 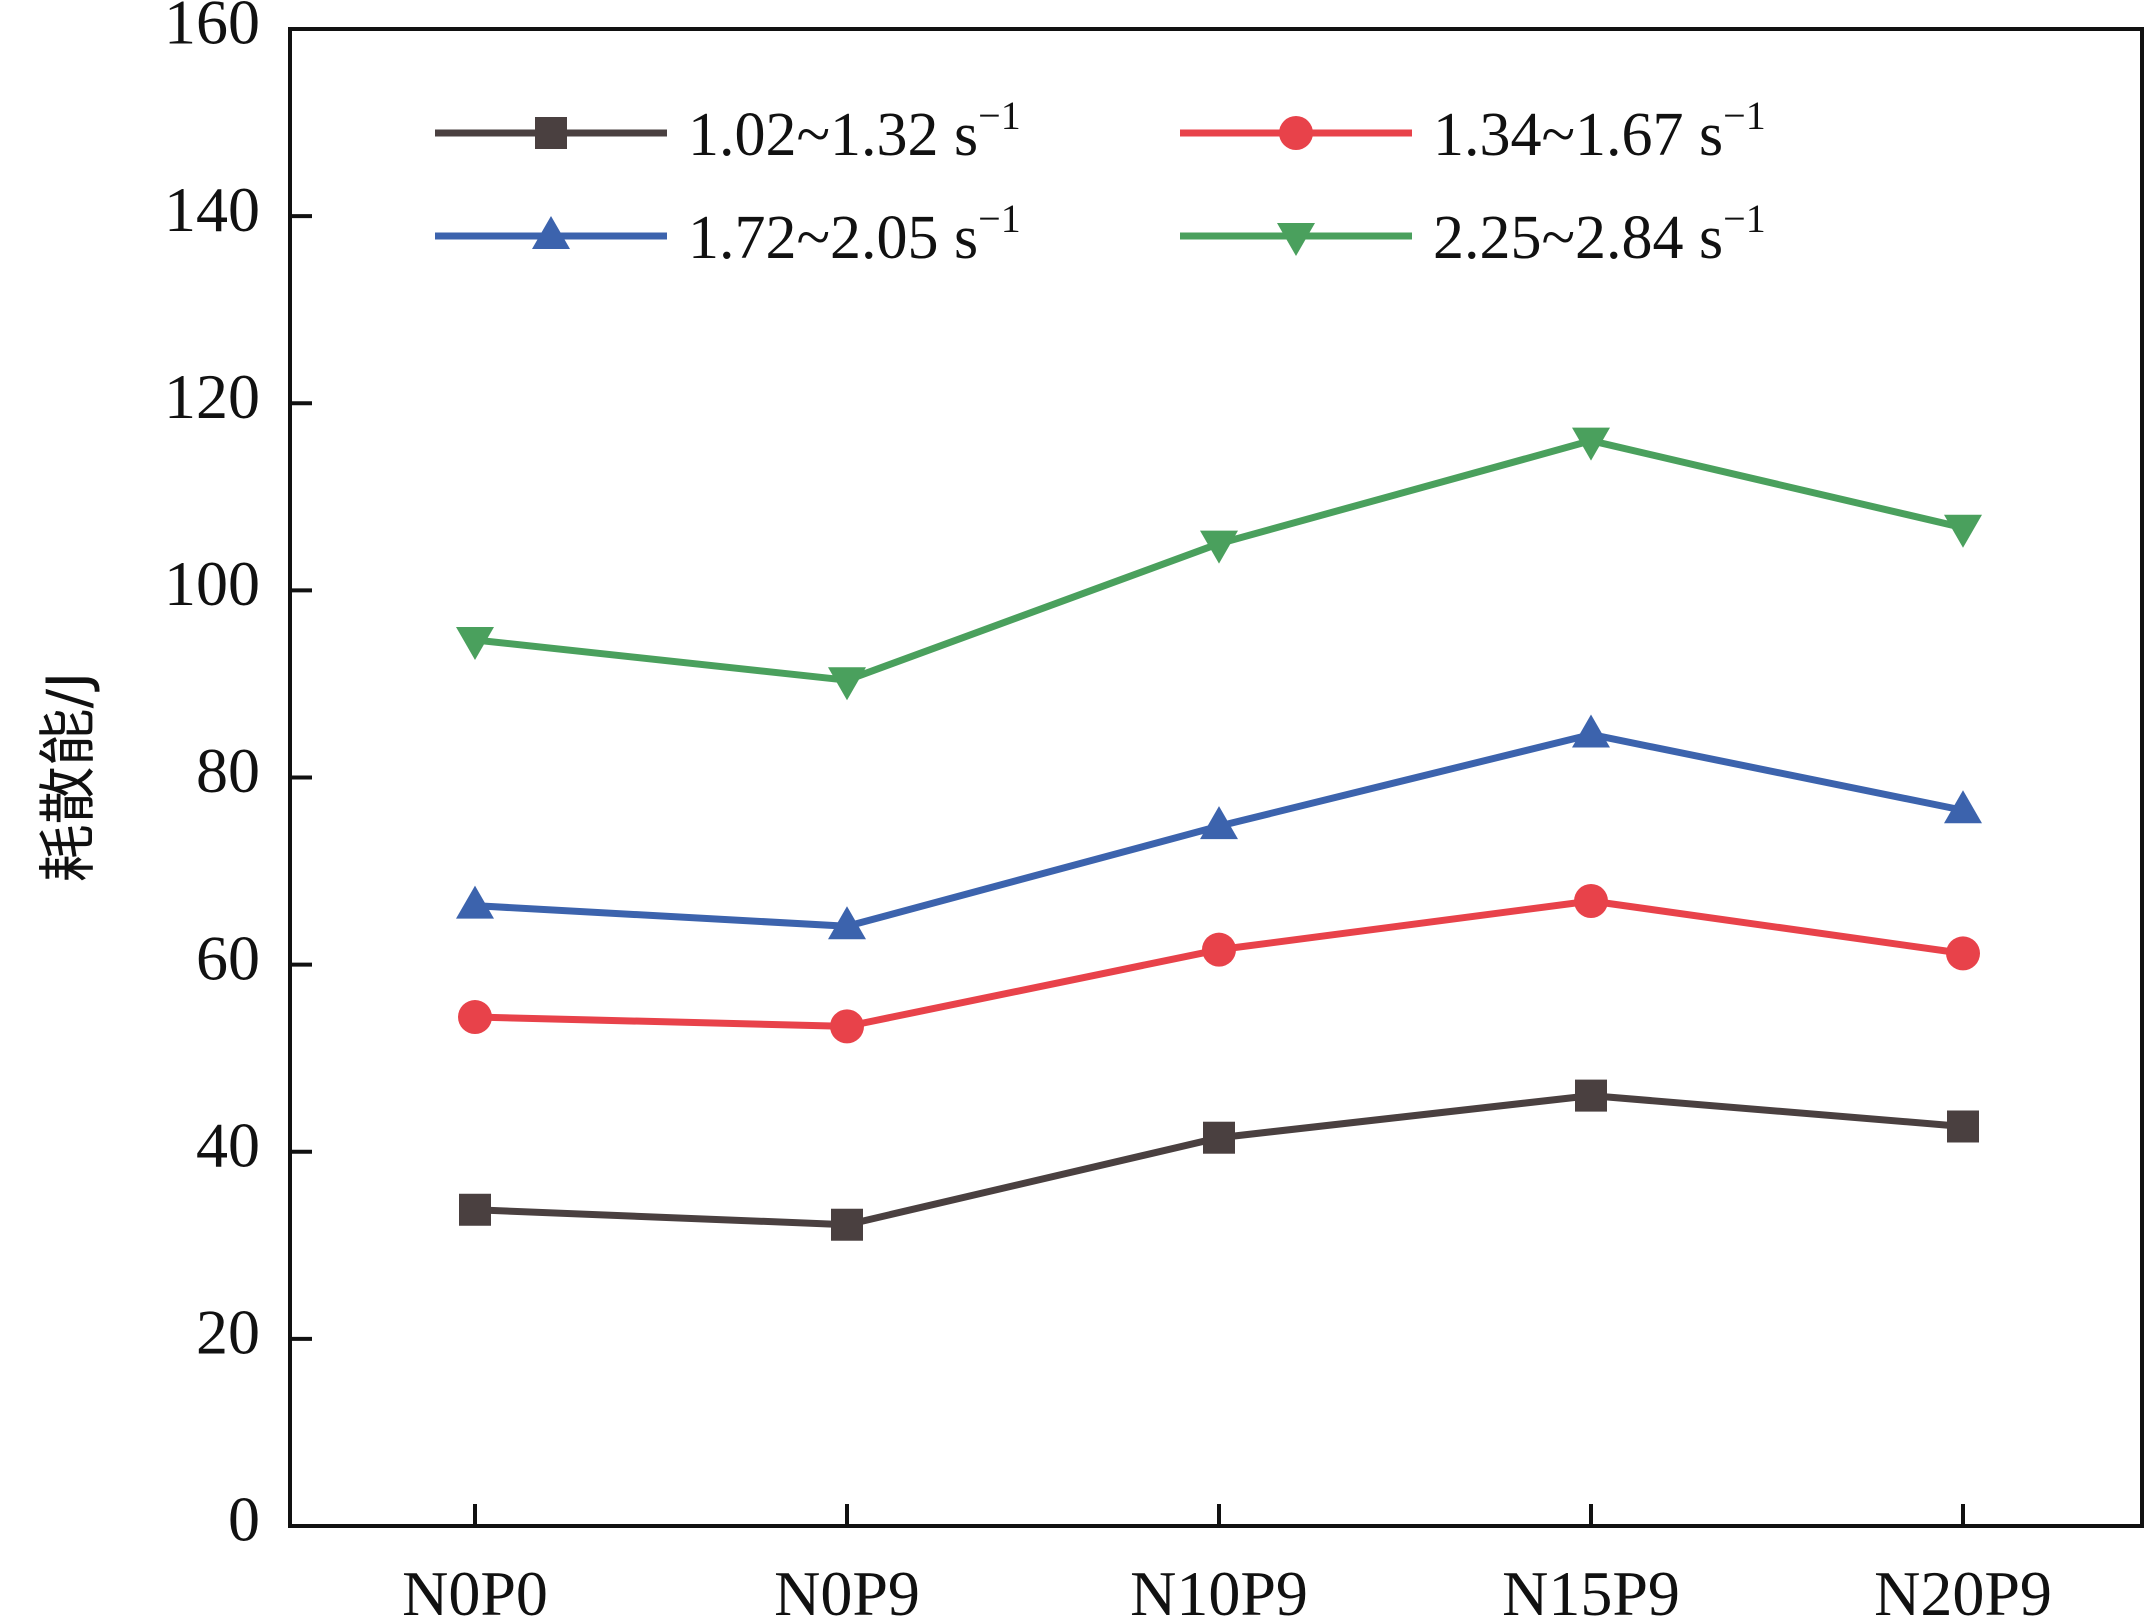 I want to click on y-tick-label: 80, so click(x=228, y=770).